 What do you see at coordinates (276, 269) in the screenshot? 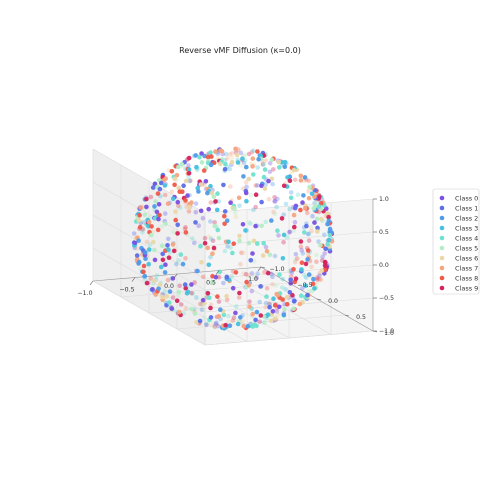
I see `y-tick-label: −1.0` at bounding box center [276, 269].